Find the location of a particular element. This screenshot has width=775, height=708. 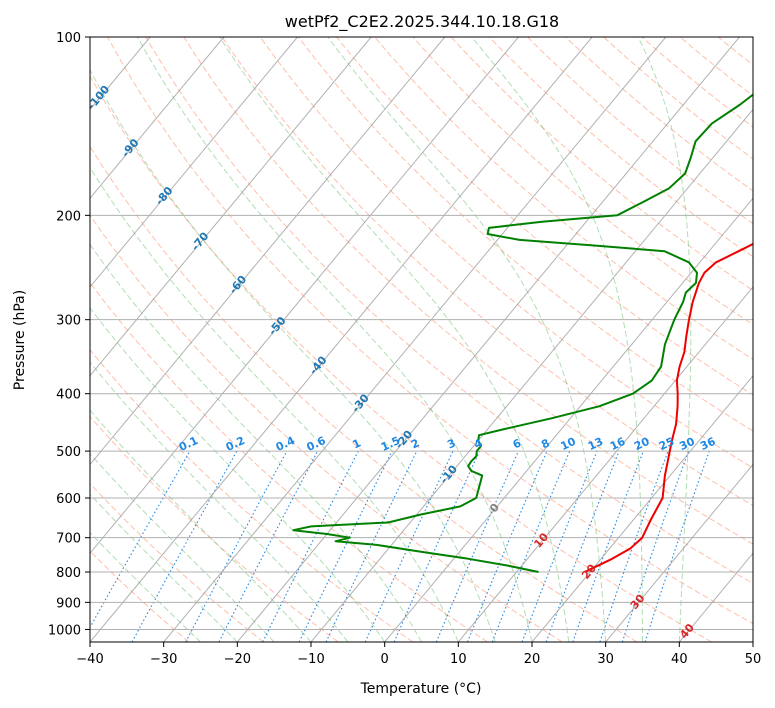

x-tick-label: −10 is located at coordinates (310, 659).